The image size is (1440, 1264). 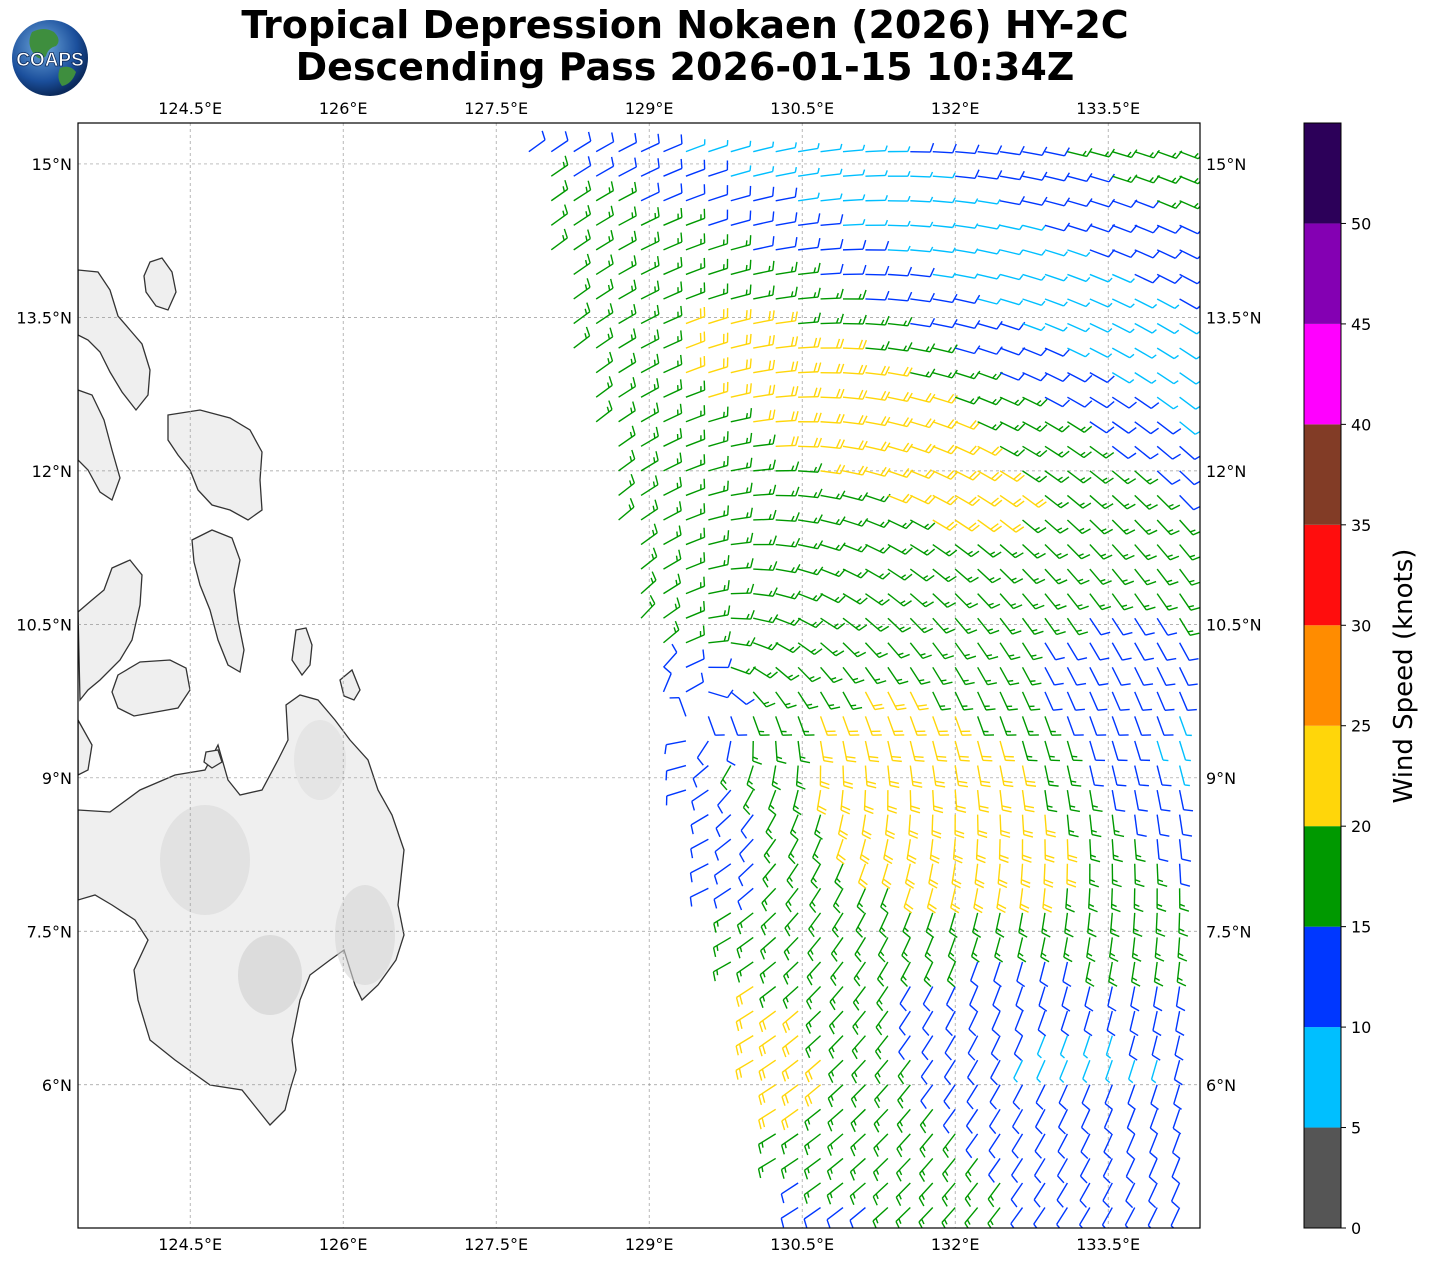 What do you see at coordinates (1356, 1228) in the screenshot?
I see `colorbar-tick-label: 0` at bounding box center [1356, 1228].